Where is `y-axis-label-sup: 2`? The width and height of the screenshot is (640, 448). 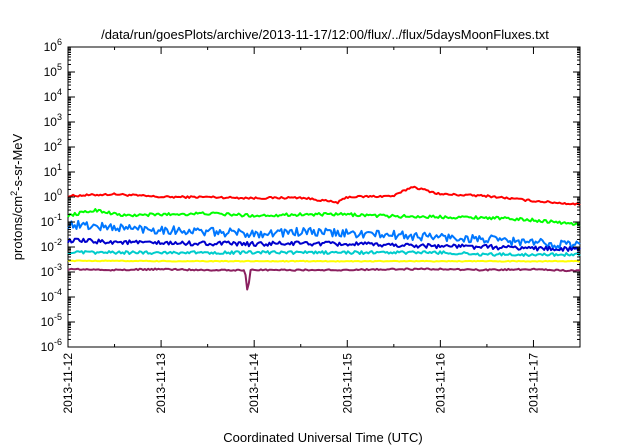 y-axis-label-sup: 2 is located at coordinates (14, 193).